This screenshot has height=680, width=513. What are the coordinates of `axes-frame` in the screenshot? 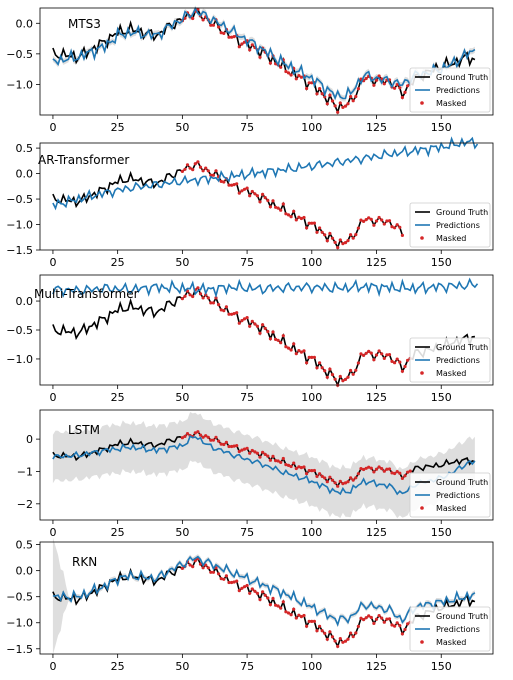 It's located at (266, 465).